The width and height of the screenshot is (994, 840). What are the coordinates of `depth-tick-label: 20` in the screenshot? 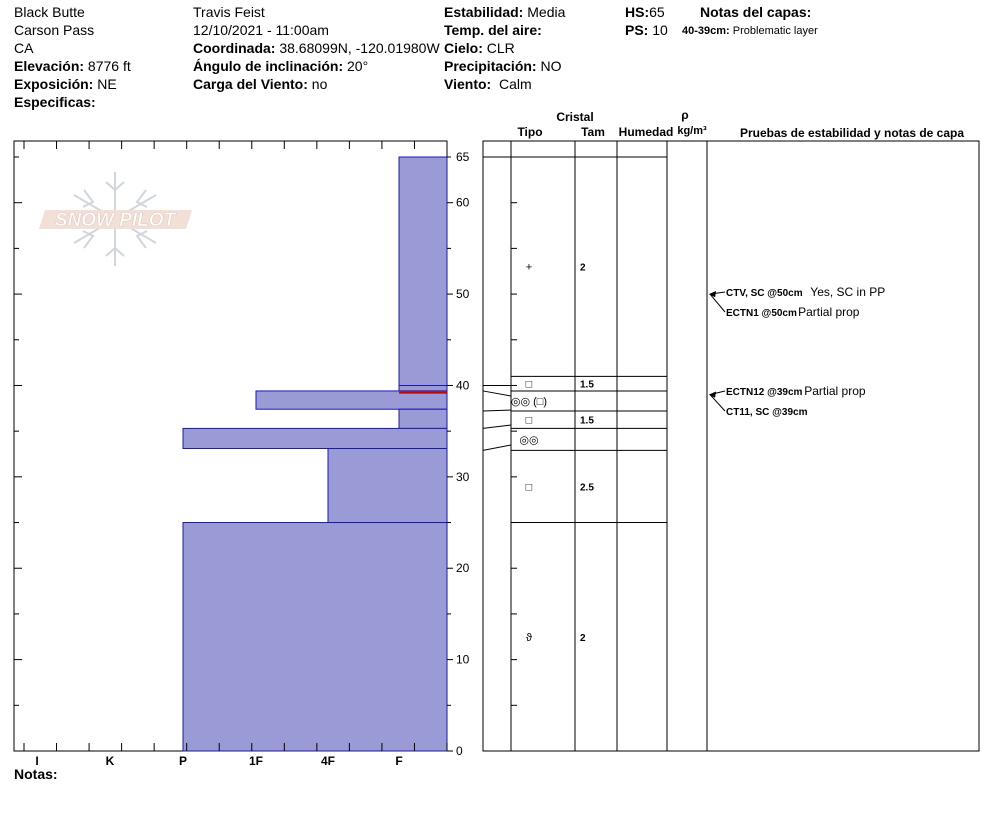 It's located at (463, 568).